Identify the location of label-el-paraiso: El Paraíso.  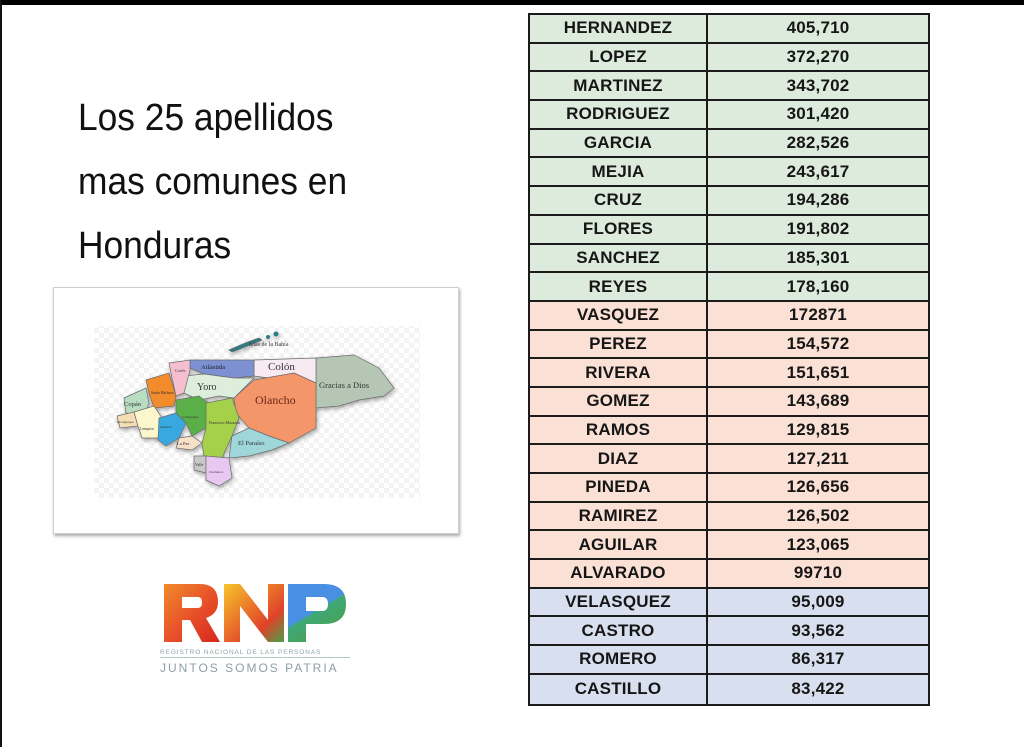
(251, 443).